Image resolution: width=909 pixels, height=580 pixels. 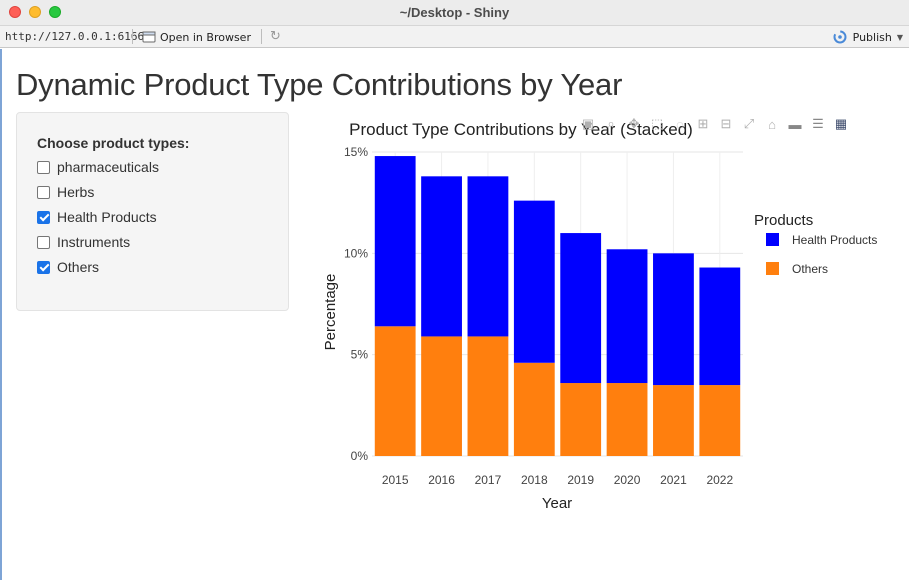 What do you see at coordinates (488, 480) in the screenshot?
I see `x-tick-label: 2017` at bounding box center [488, 480].